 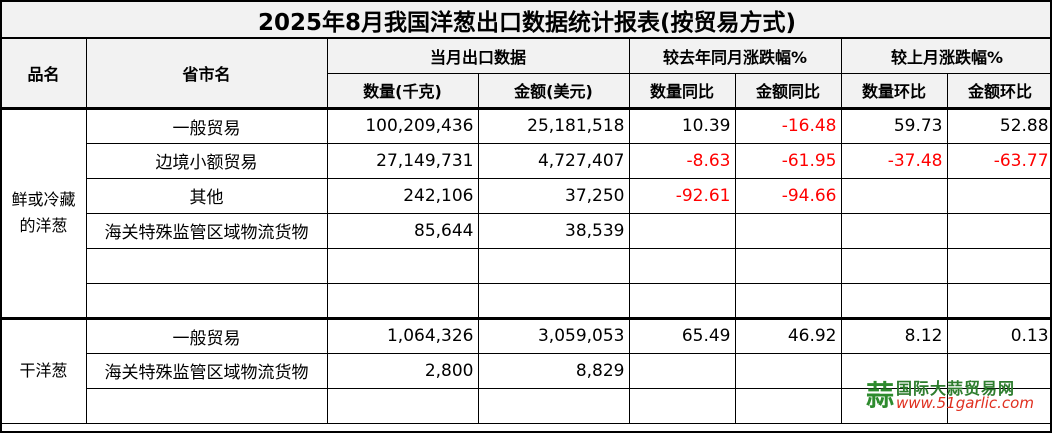 I want to click on table-row: 其他 242,106 37,250 -92.61 -94.66, so click(x=526, y=195).